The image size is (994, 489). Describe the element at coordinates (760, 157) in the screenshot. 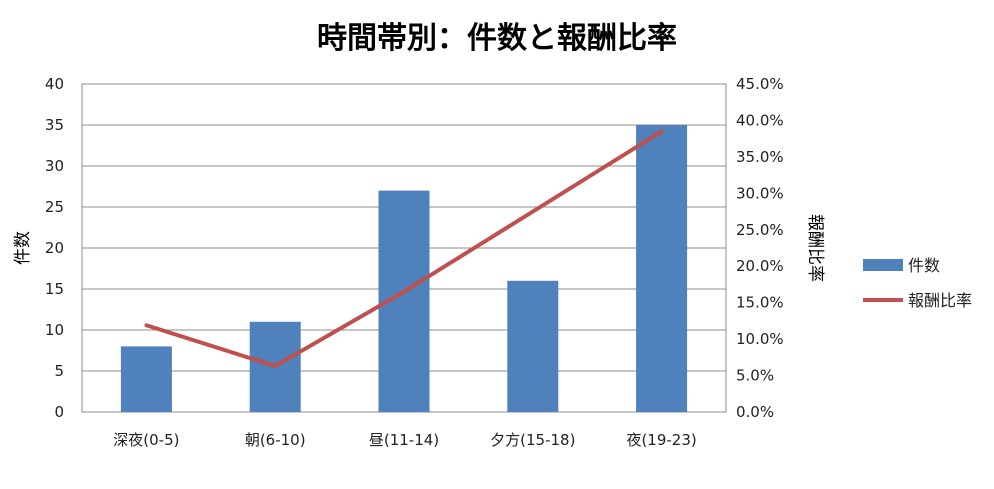

I see `y2-tick-label: 35.0%` at that location.